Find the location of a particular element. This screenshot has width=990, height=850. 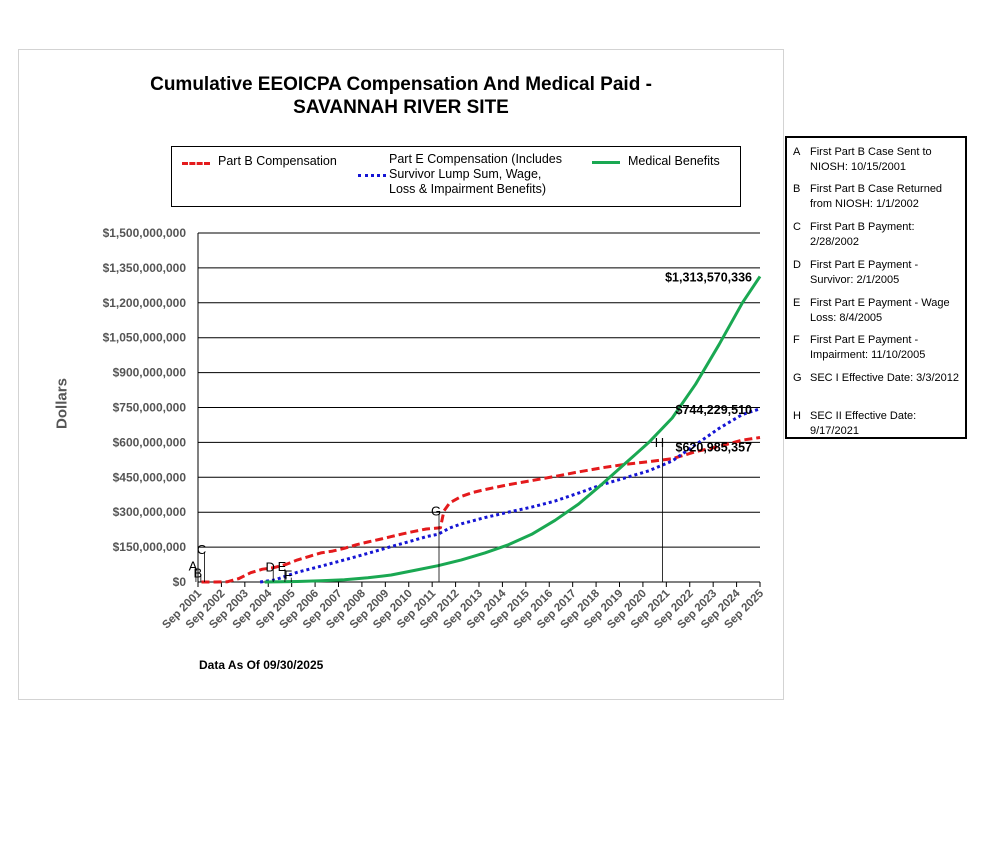

note-line: SEC II Effective Date: is located at coordinates (863, 416).